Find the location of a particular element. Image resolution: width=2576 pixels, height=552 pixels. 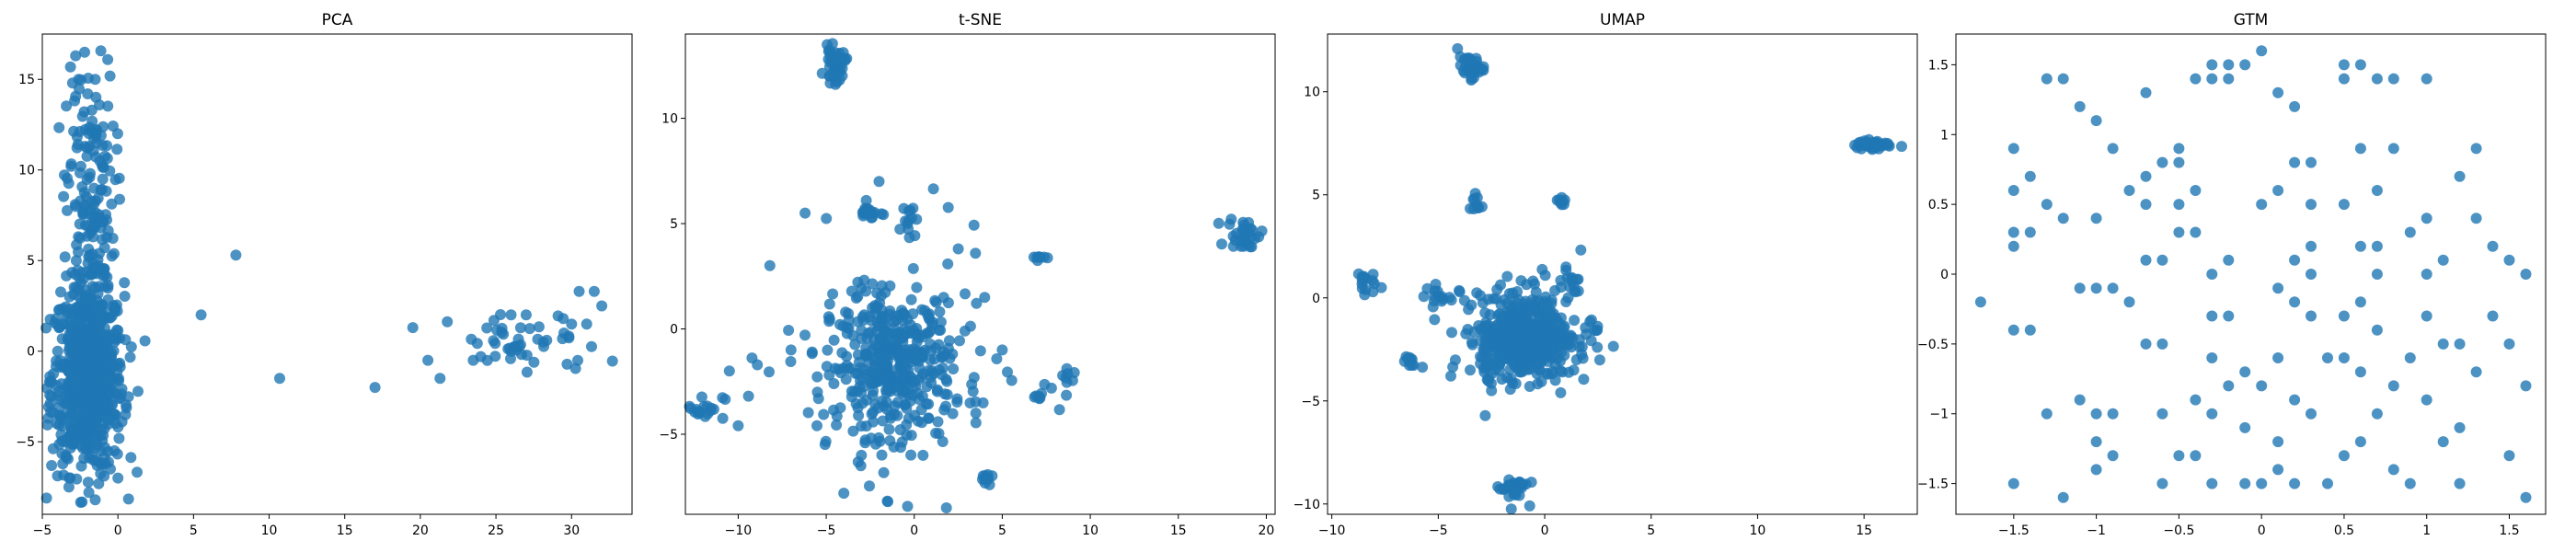

pca-y-tick-label: −5 is located at coordinates (25, 442).